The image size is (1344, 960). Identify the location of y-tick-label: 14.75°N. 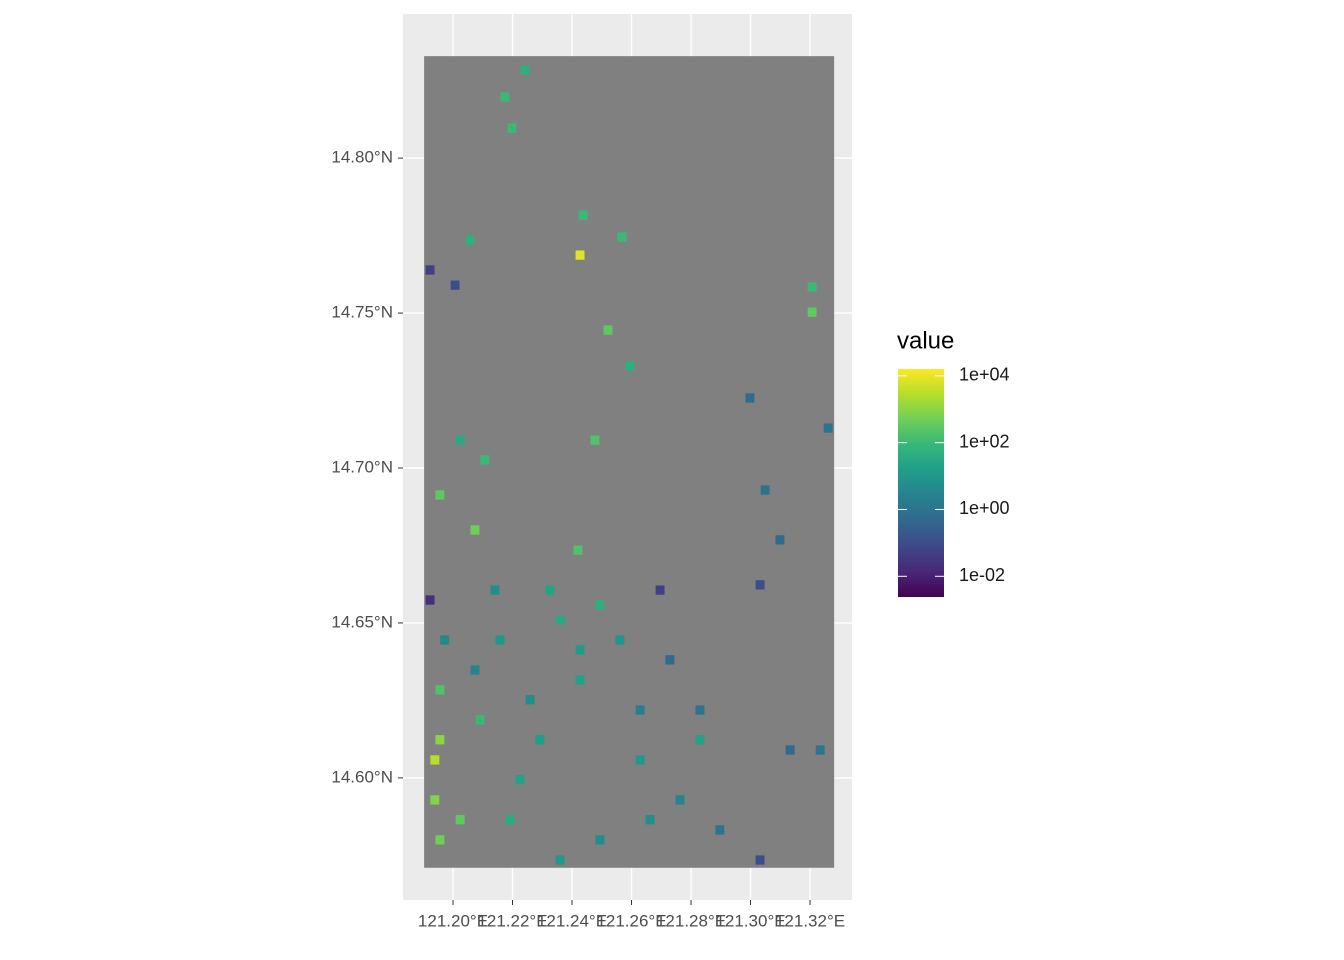
(362, 312).